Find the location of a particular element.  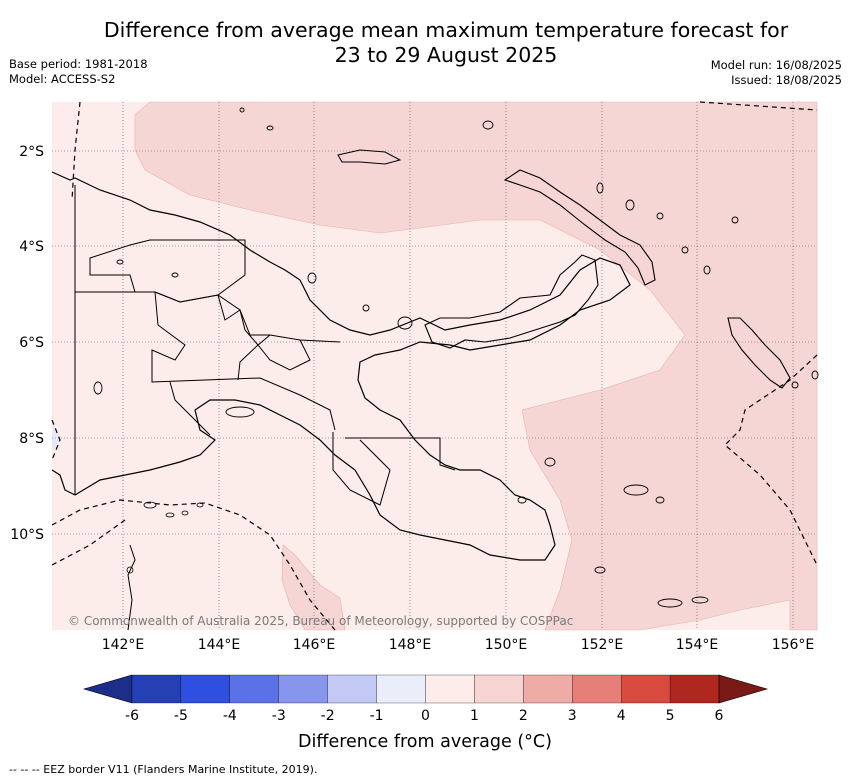

lat-label: 2°S is located at coordinates (31, 152).